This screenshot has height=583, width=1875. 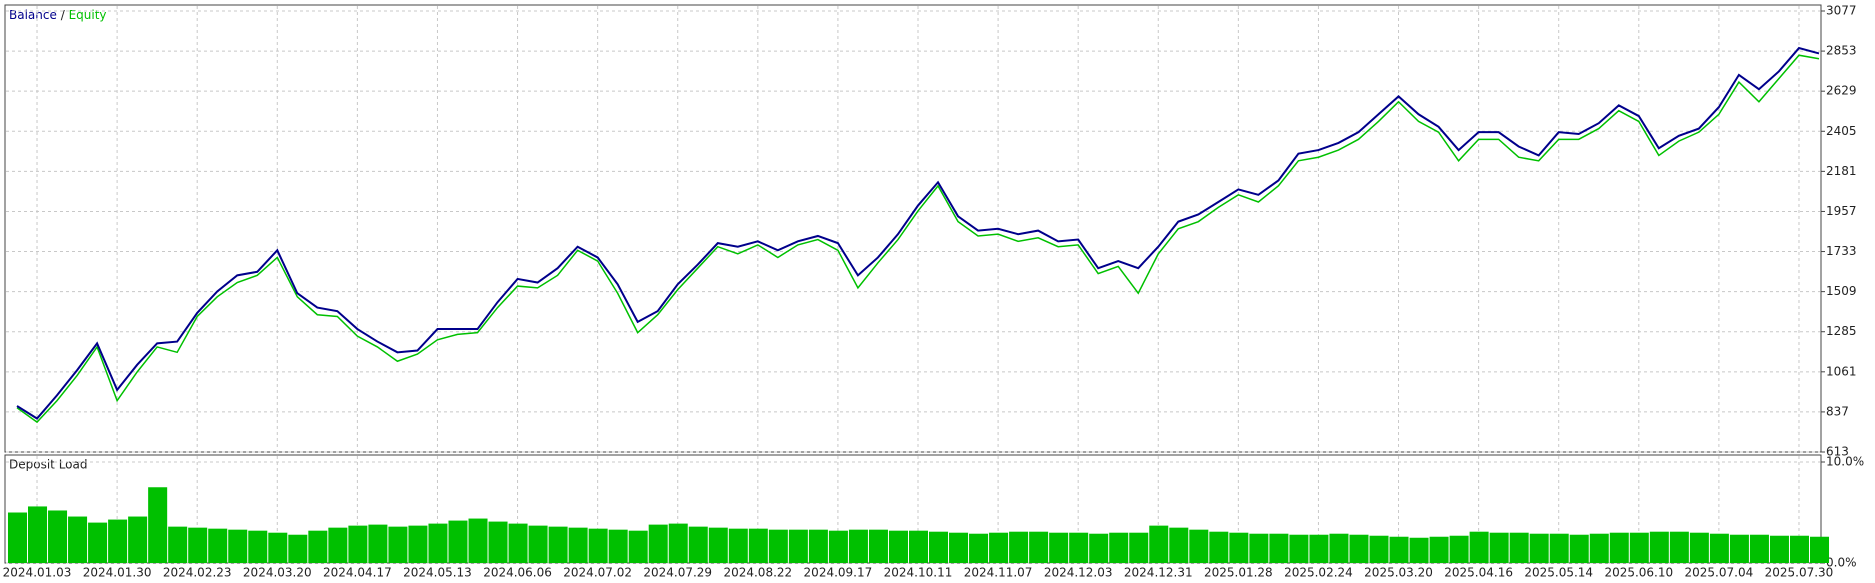 What do you see at coordinates (1078, 573) in the screenshot?
I see `x-tick-label: 2024.12.03` at bounding box center [1078, 573].